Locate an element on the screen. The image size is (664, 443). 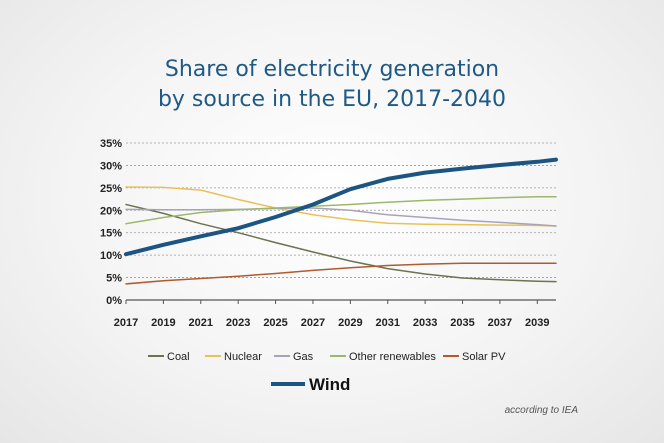
series-line-coal is located at coordinates (341, 243).